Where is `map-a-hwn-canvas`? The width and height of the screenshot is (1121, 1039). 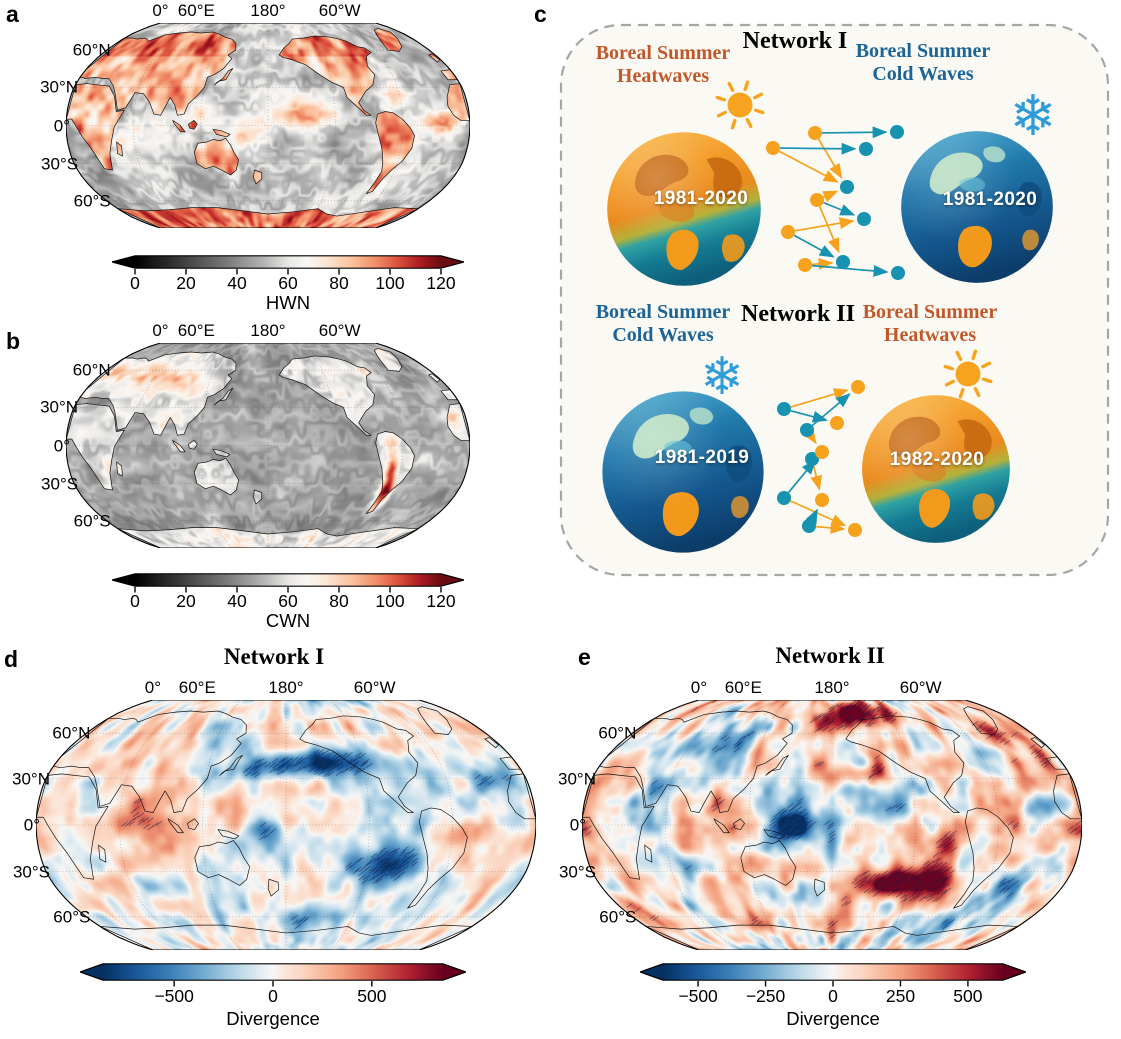 map-a-hwn-canvas is located at coordinates (268, 125).